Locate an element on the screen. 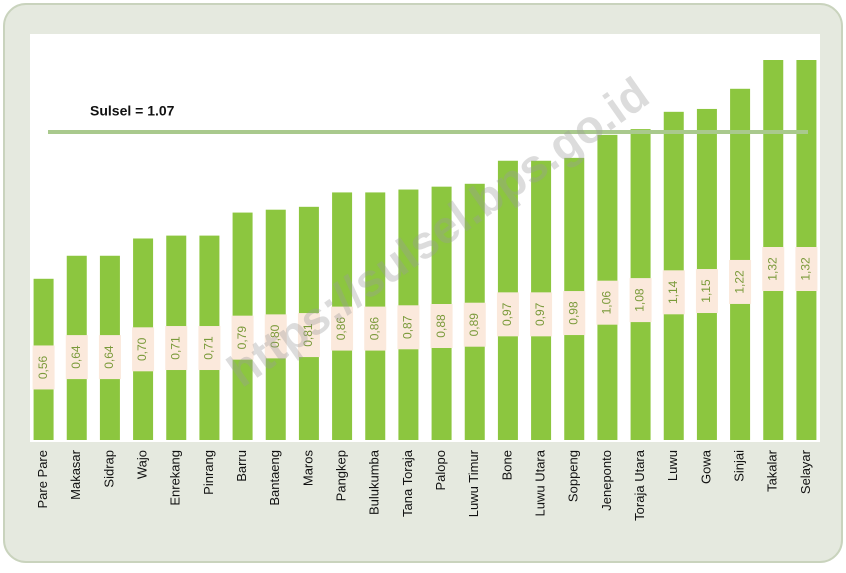 This screenshot has height=573, width=846. x-tick-label: Selayar is located at coordinates (805, 471).